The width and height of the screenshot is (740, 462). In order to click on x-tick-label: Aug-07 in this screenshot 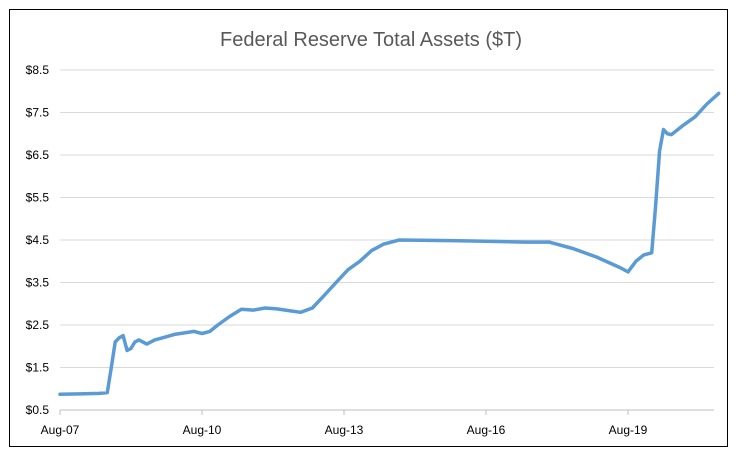, I will do `click(60, 430)`.